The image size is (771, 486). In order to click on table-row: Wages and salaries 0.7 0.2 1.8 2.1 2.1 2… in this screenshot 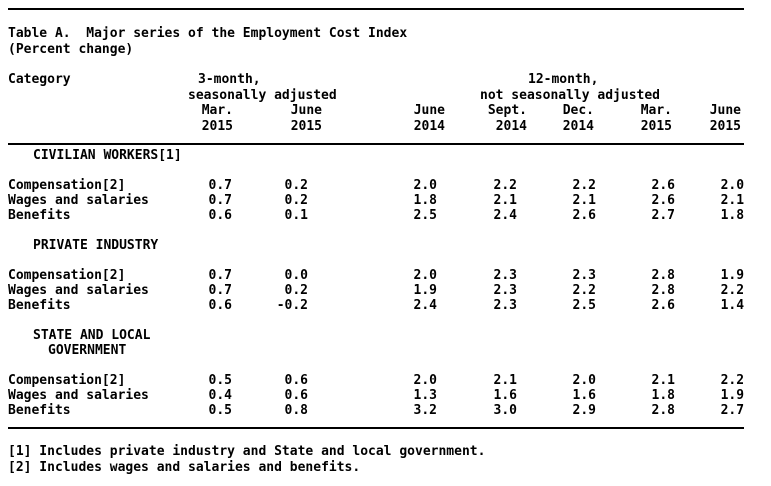, I will do `click(376, 200)`.